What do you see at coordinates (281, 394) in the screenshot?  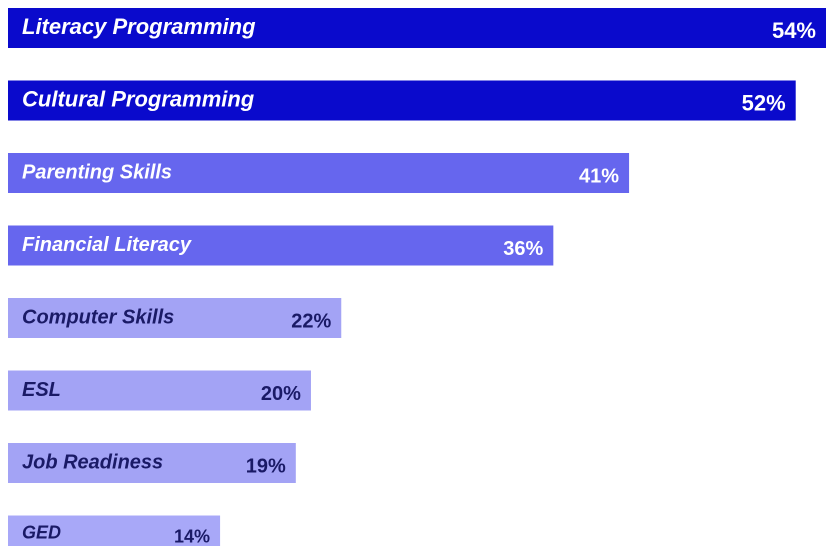 I see `value-label: 20%` at bounding box center [281, 394].